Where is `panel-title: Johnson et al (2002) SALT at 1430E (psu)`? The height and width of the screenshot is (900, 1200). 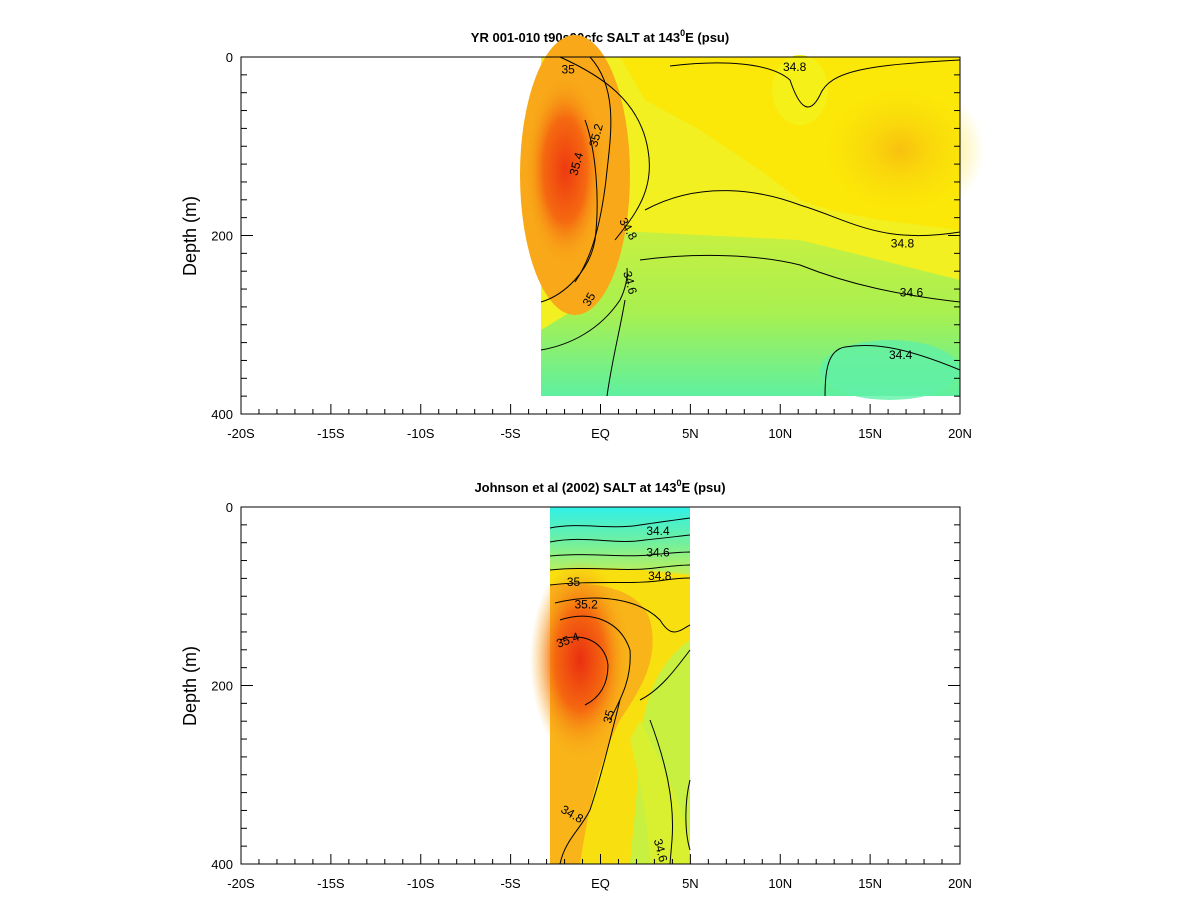 panel-title: Johnson et al (2002) SALT at 1430E (psu) is located at coordinates (599, 486).